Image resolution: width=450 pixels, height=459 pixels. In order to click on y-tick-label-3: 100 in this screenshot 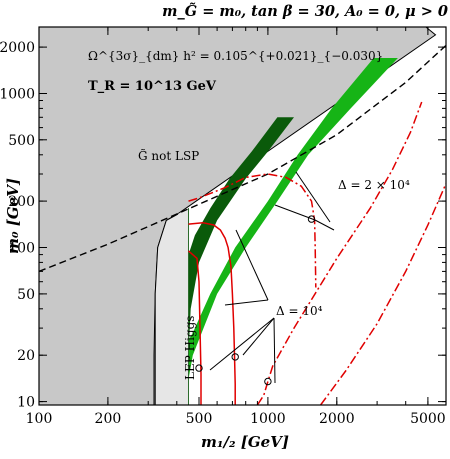, I will do `click(21, 249)`.